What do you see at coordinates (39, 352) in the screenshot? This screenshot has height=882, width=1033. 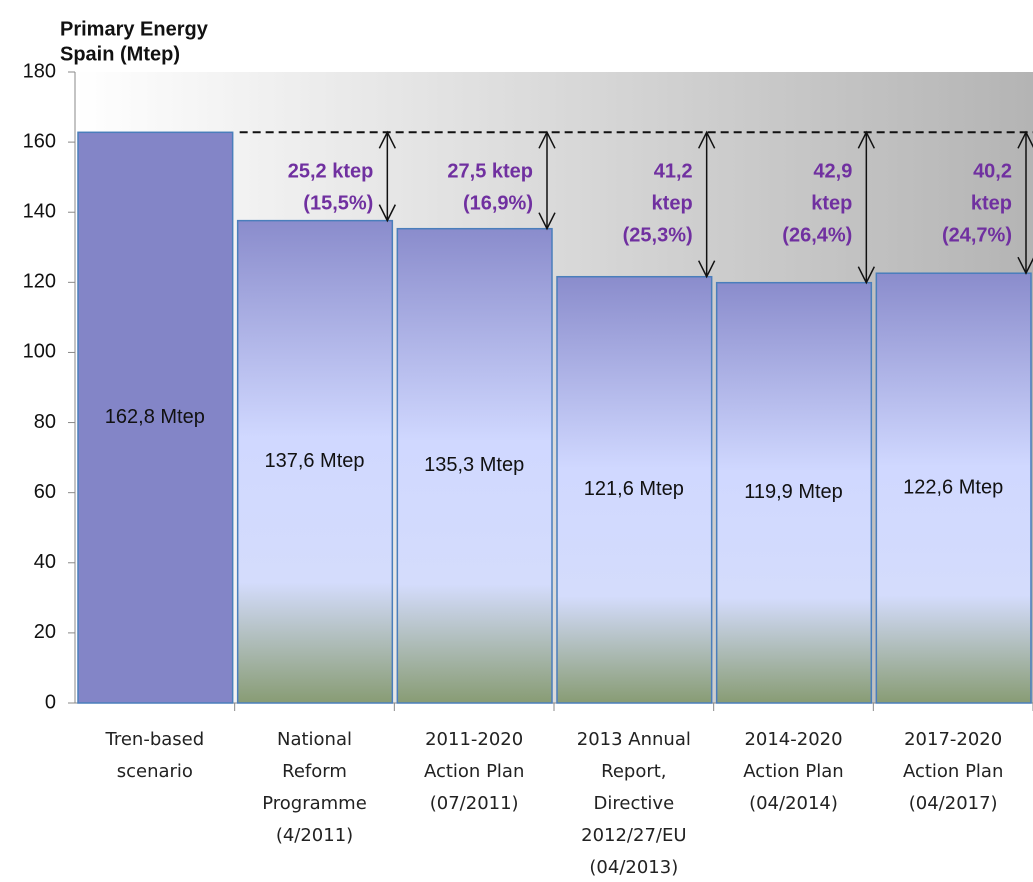 I see `y-tick-label: 100` at bounding box center [39, 352].